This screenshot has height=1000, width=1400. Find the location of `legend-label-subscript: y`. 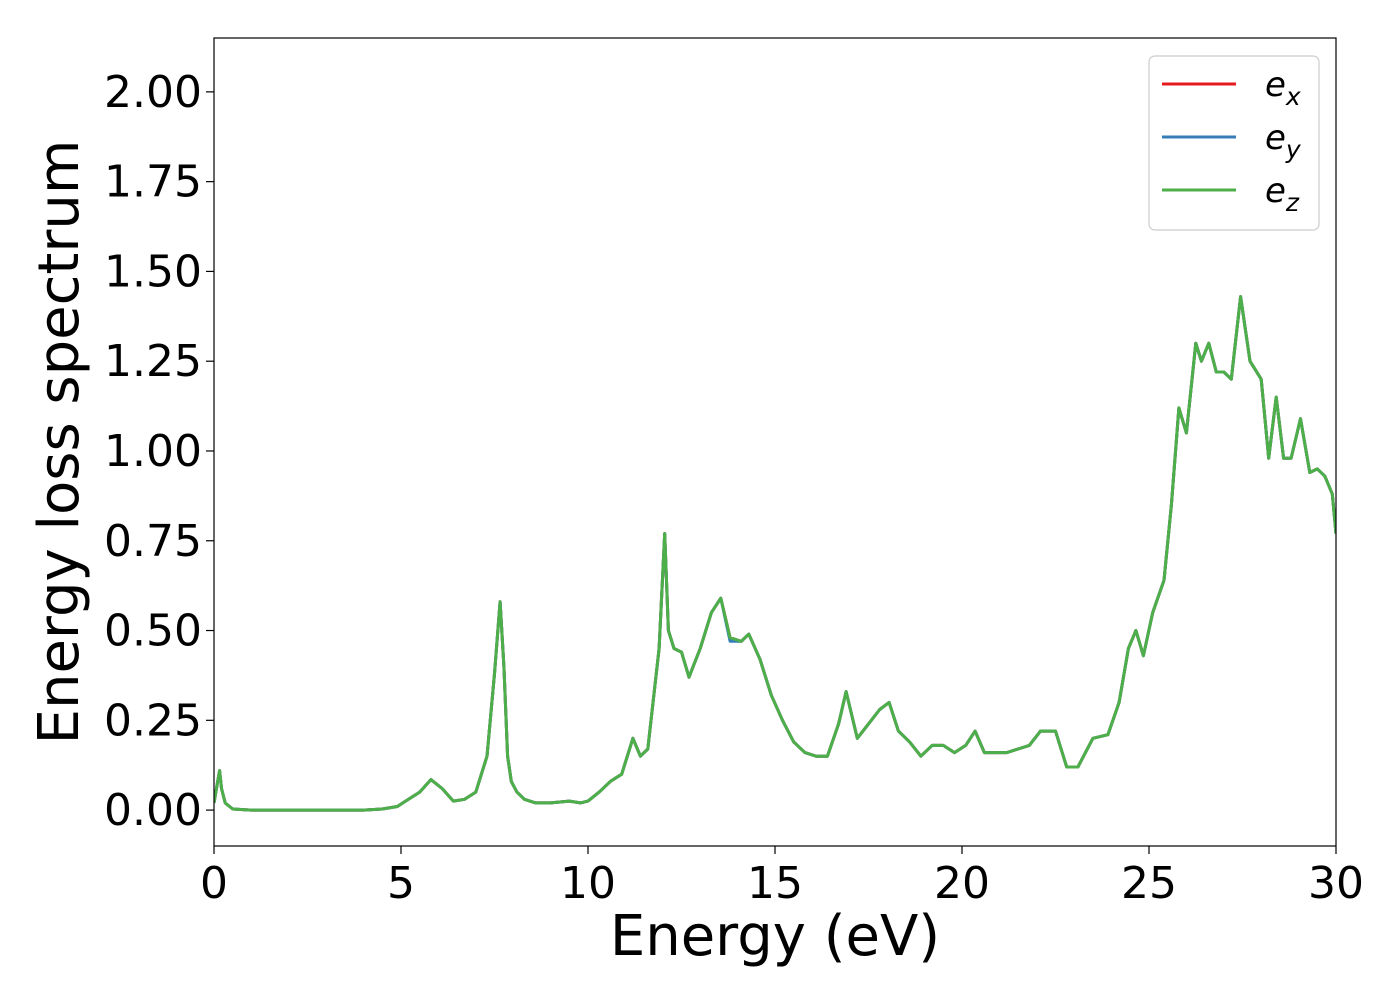

legend-label-subscript: y is located at coordinates (1293, 149).